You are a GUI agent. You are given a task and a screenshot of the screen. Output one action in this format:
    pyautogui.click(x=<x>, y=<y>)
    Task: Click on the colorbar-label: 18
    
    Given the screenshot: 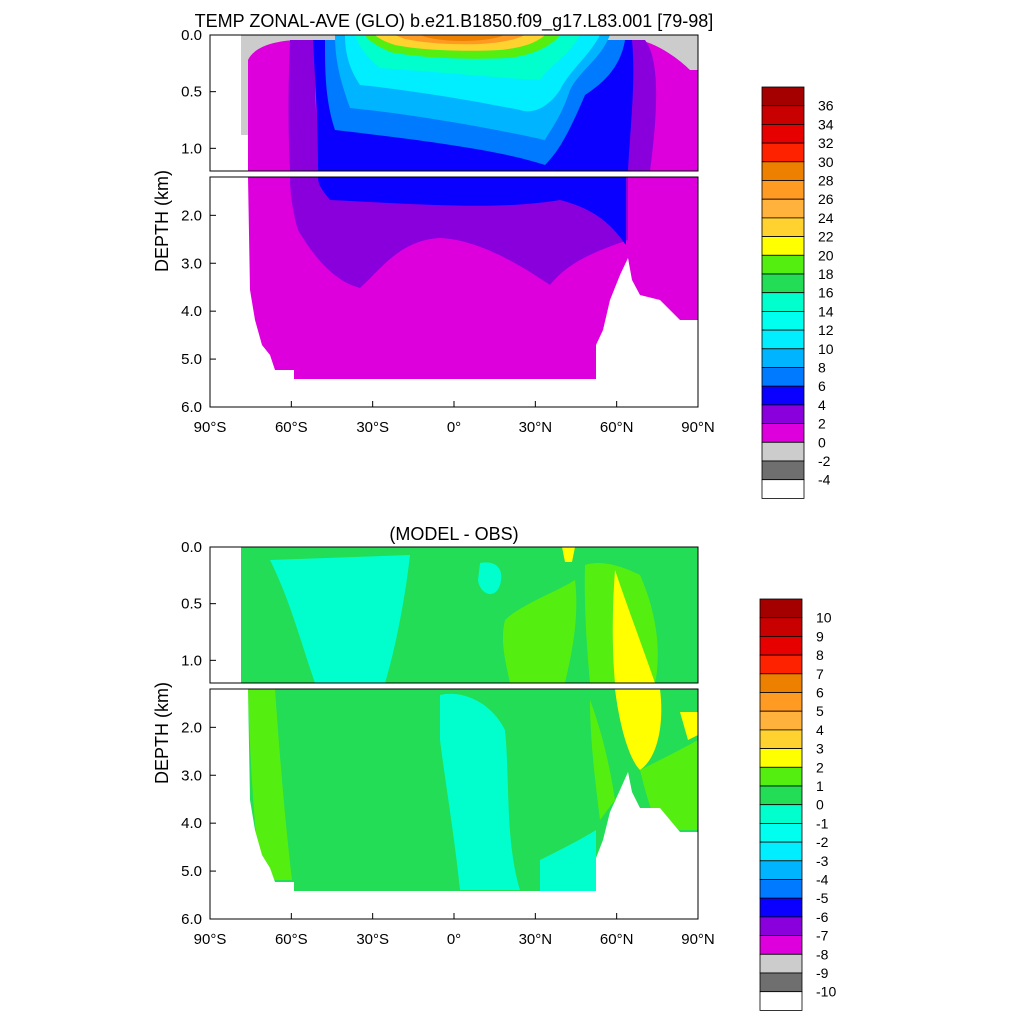 What is the action you would take?
    pyautogui.click(x=826, y=274)
    